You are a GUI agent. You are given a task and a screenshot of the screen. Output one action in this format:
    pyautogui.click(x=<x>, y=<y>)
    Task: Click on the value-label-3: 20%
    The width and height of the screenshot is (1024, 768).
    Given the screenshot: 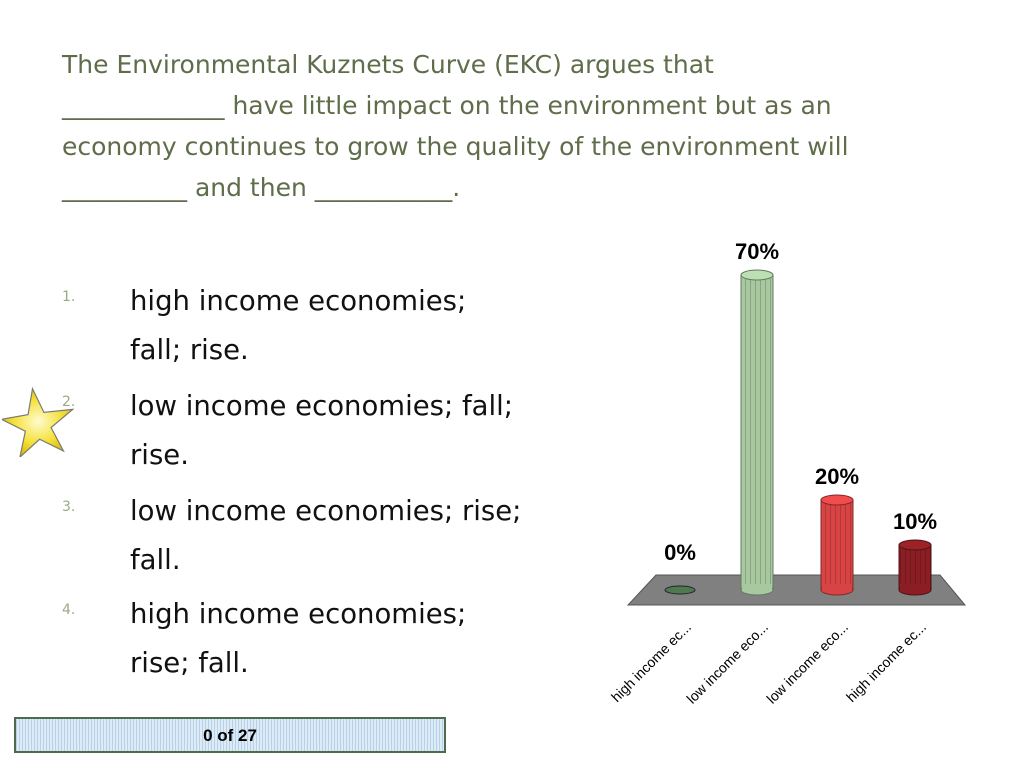 What is the action you would take?
    pyautogui.click(x=837, y=476)
    